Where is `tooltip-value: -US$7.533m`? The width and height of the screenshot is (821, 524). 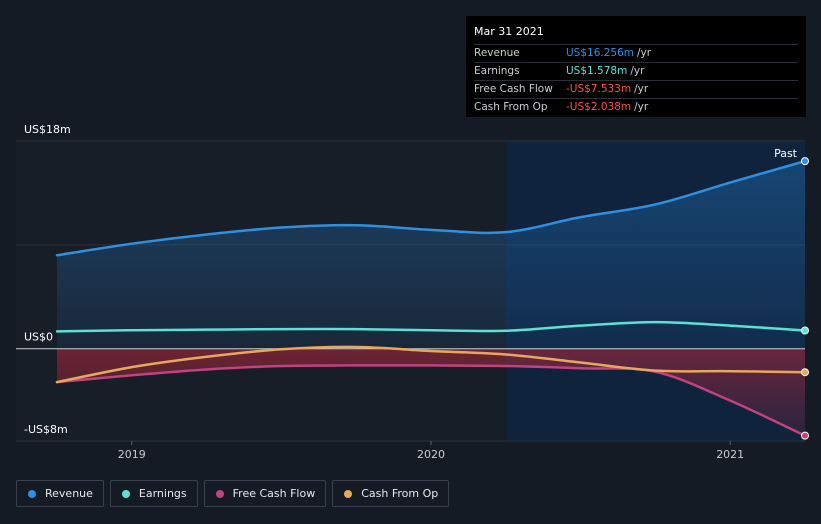
tooltip-value: -US$7.533m is located at coordinates (599, 89).